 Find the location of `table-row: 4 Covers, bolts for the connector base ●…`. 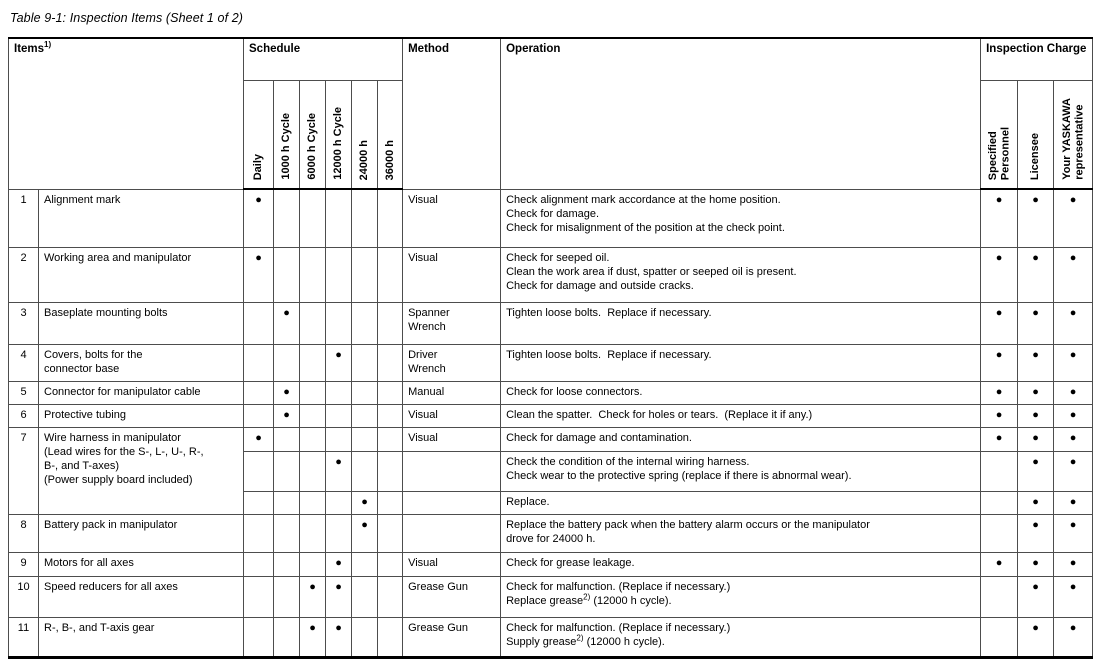

table-row: 4 Covers, bolts for the connector base ●… is located at coordinates (551, 362).